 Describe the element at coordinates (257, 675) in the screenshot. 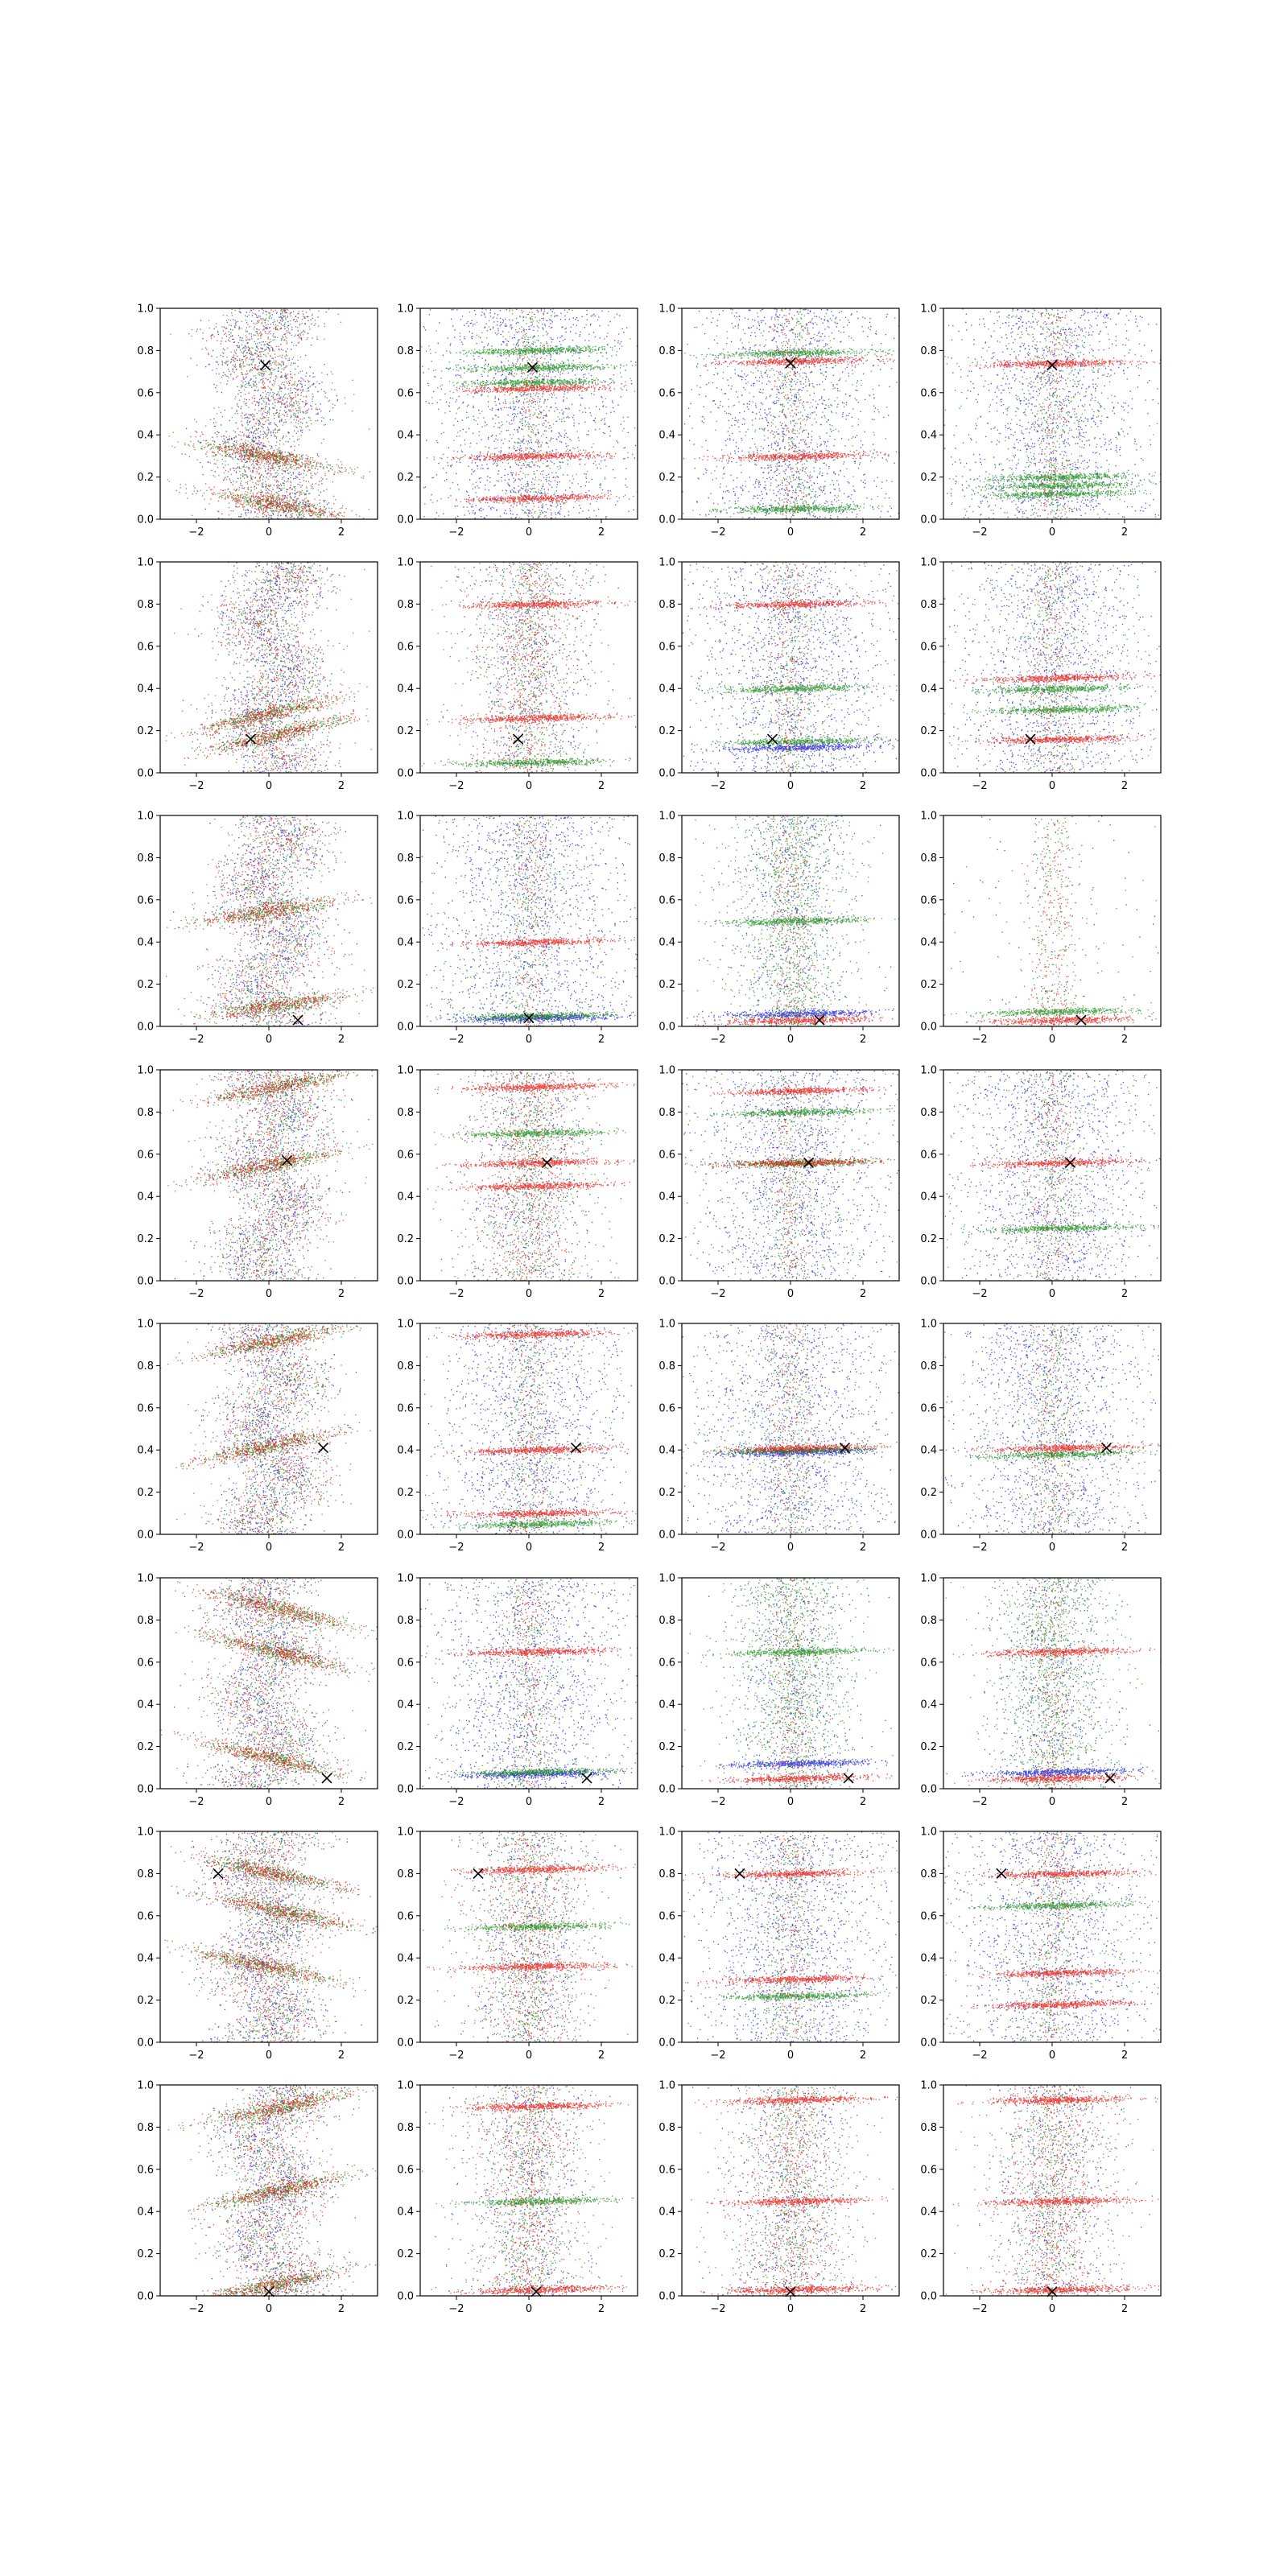

I see `panel-r2-c1: −2 0 20.00.20.40.60.81.0` at that location.